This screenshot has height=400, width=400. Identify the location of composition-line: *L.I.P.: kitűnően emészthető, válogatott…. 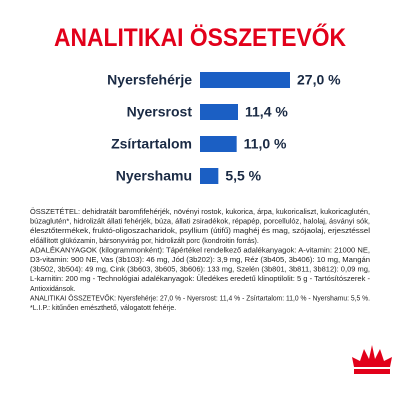
(103, 308).